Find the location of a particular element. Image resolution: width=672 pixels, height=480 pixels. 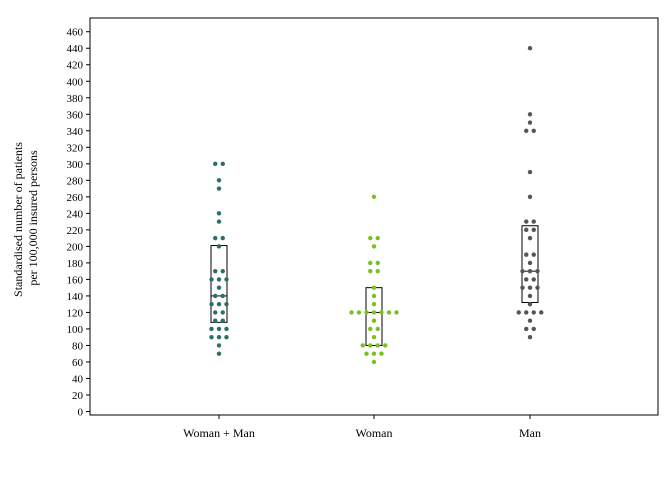

y-tick-label: 260 is located at coordinates (75, 198).